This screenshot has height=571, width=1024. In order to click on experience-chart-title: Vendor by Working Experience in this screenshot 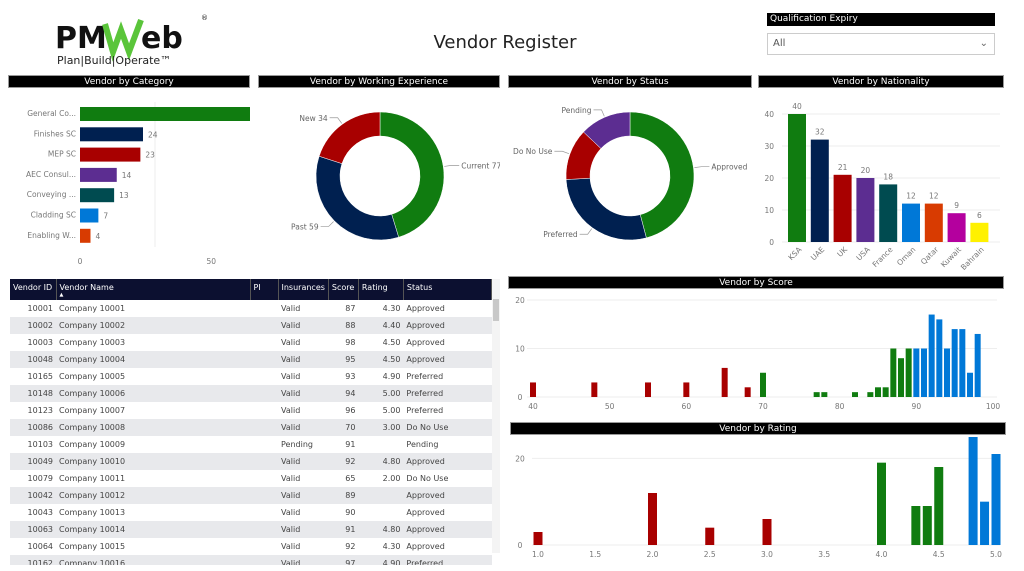, I will do `click(379, 81)`.